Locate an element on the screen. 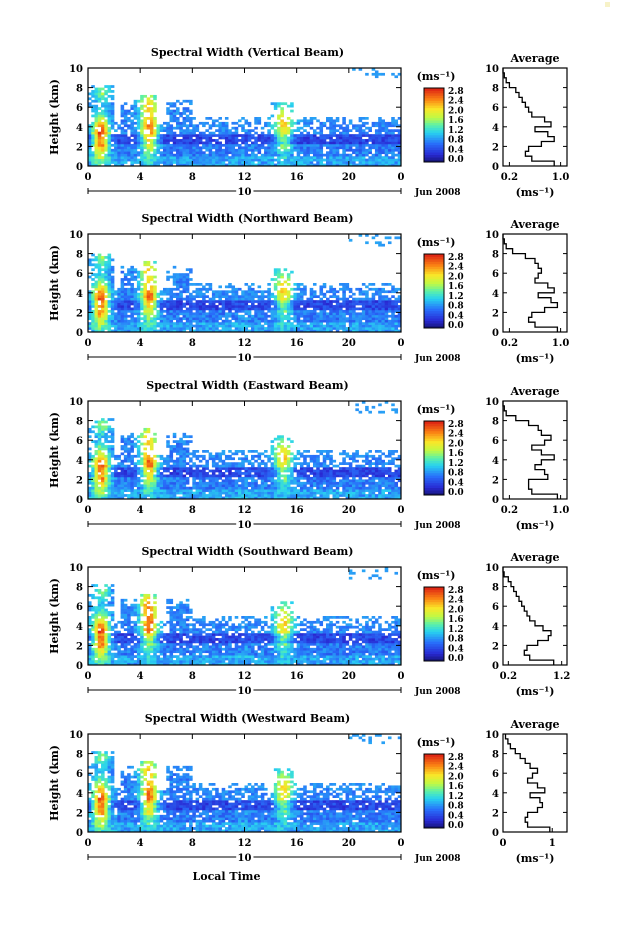 The width and height of the screenshot is (618, 929). colorbar-tick-label: 1.6 is located at coordinates (456, 287).